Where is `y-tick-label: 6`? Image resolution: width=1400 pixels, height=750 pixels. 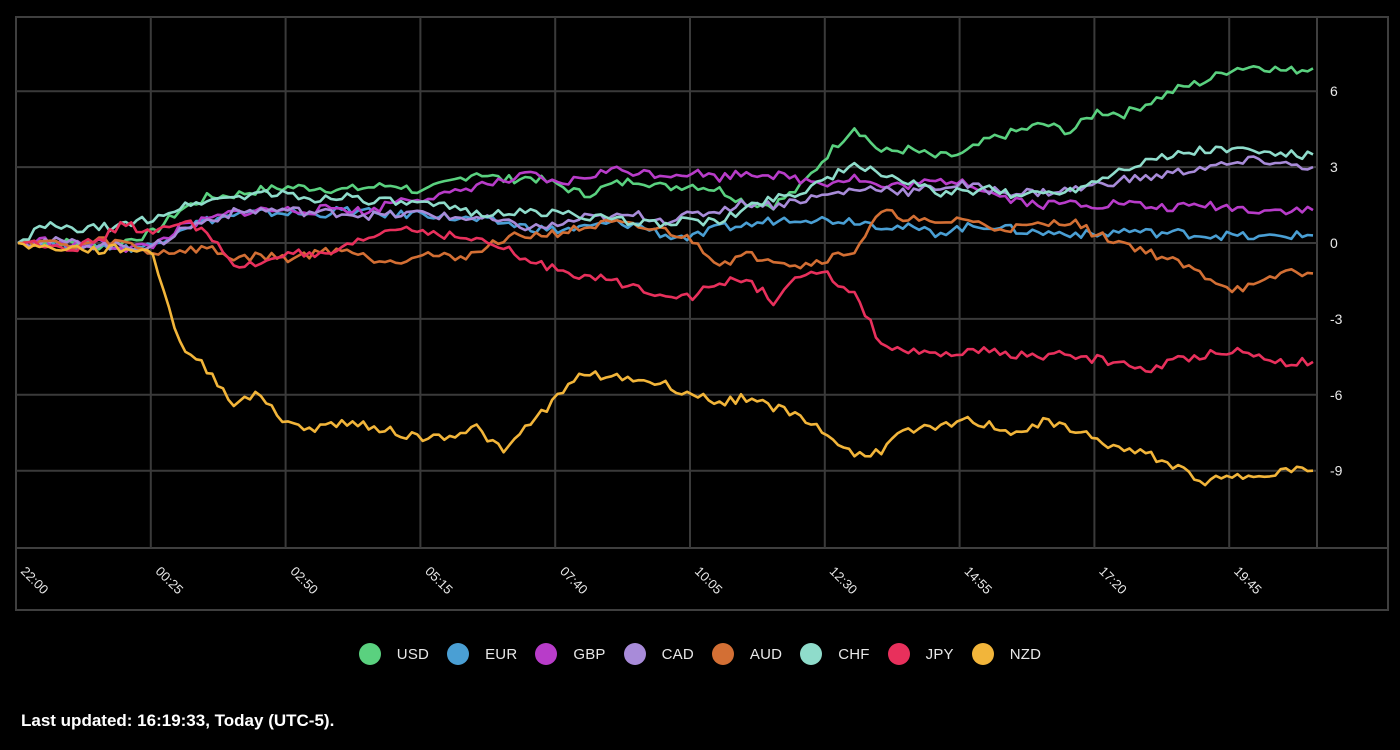 y-tick-label: 6 is located at coordinates (1334, 91).